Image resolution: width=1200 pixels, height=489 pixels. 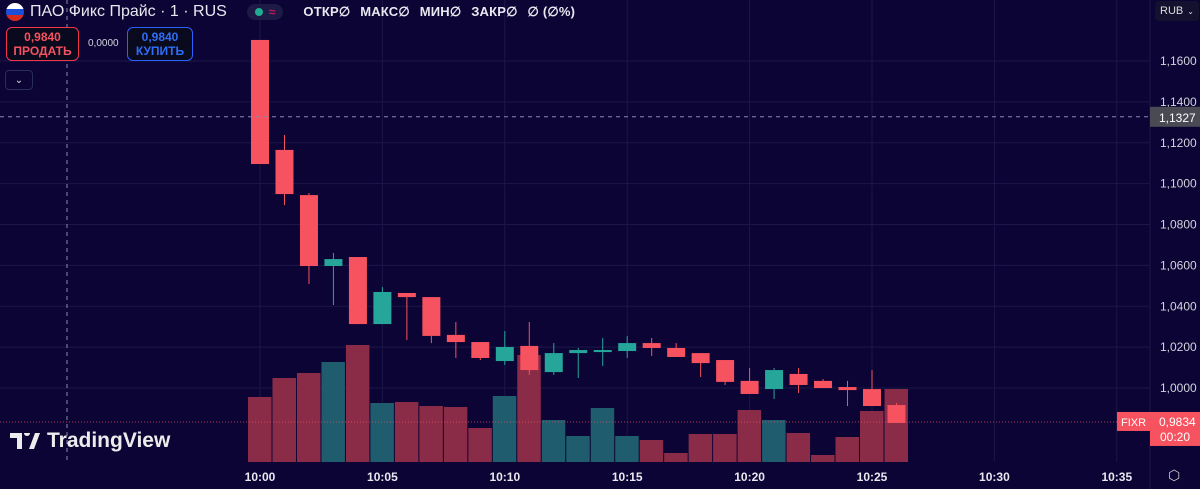 I want to click on russia-flag-icon, so click(x=15, y=12).